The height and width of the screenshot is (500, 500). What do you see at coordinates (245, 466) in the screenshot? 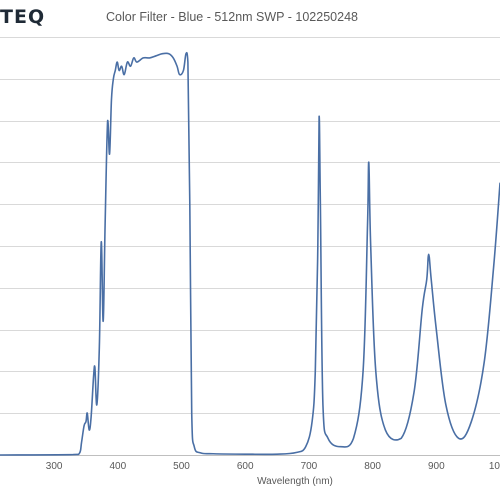
I see `x-tick-label: 600` at bounding box center [245, 466].